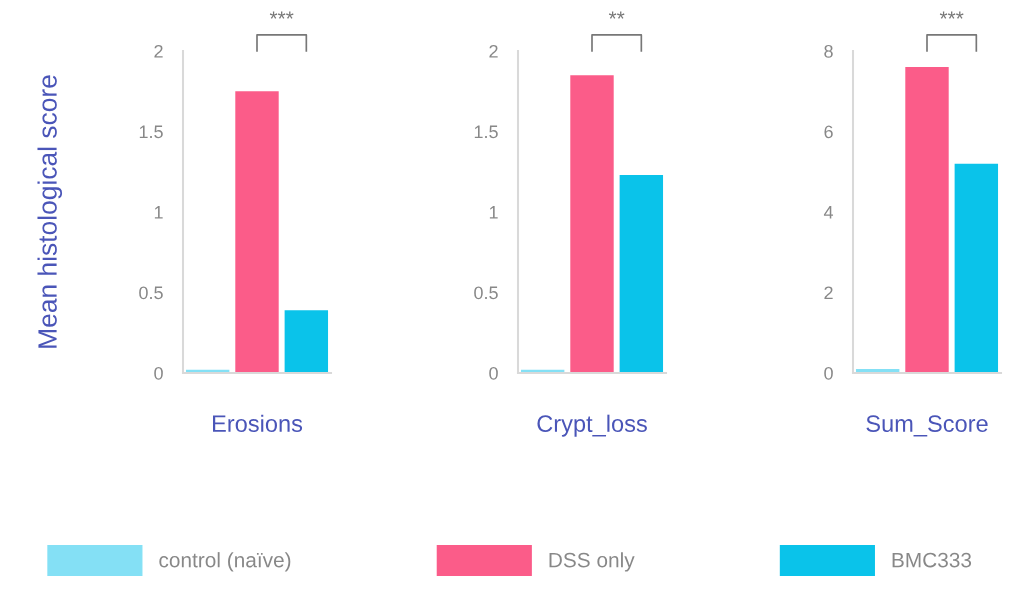  I want to click on legend-label: DSS only, so click(592, 562).